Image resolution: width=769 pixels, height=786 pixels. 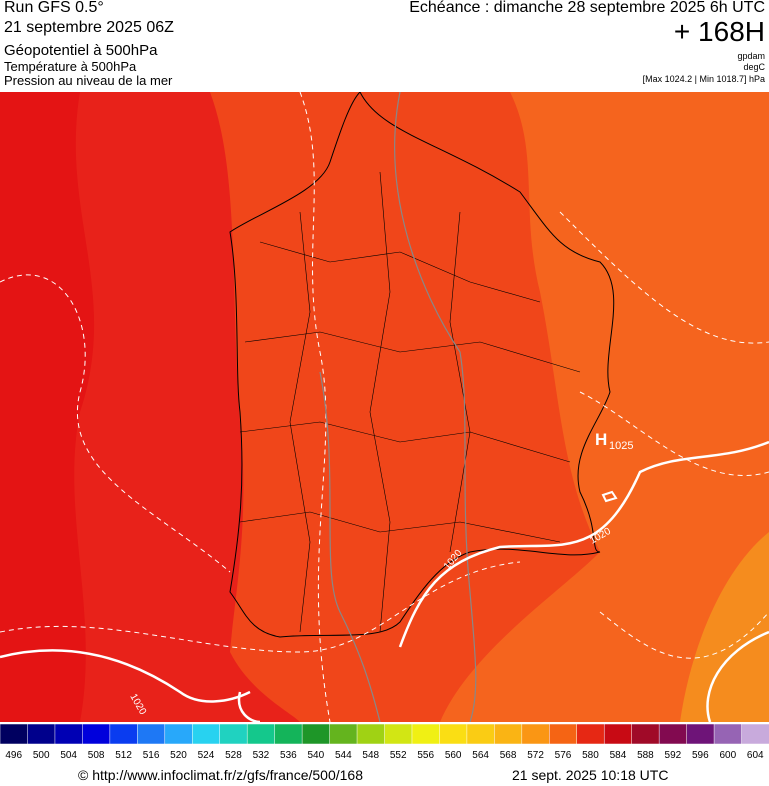 What do you see at coordinates (68, 755) in the screenshot?
I see `scale-label: 504` at bounding box center [68, 755].